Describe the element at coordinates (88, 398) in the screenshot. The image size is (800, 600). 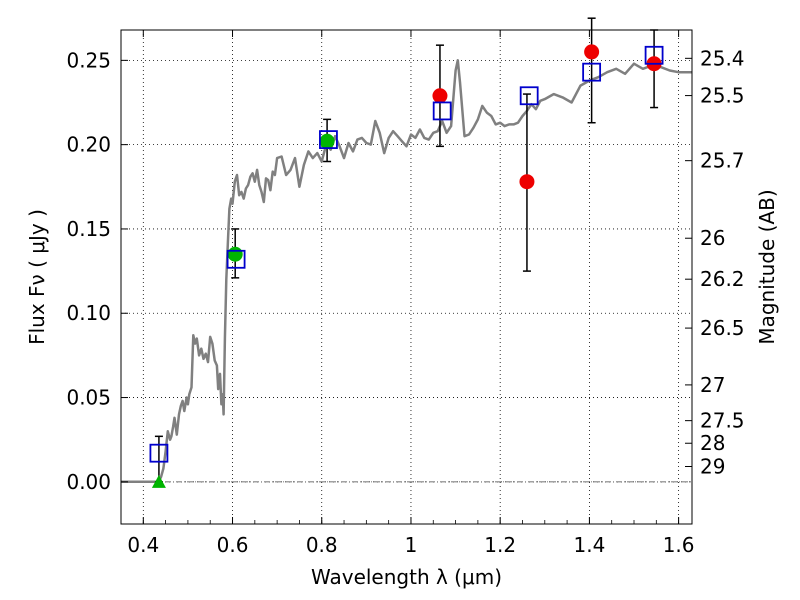
I see `y-tick-label: 0.05` at that location.